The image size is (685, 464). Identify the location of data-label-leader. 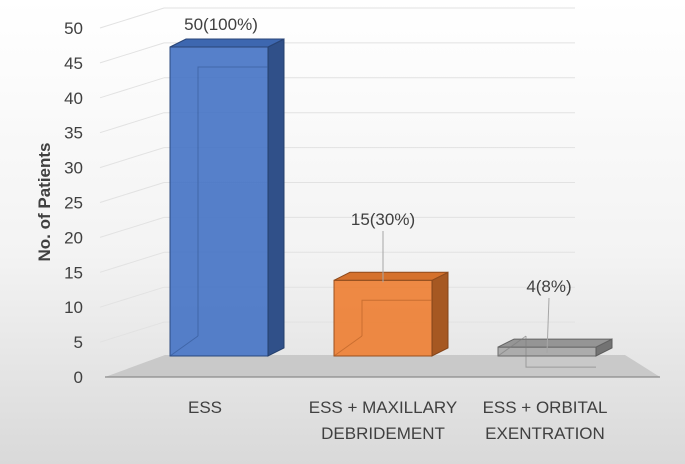
(548, 325).